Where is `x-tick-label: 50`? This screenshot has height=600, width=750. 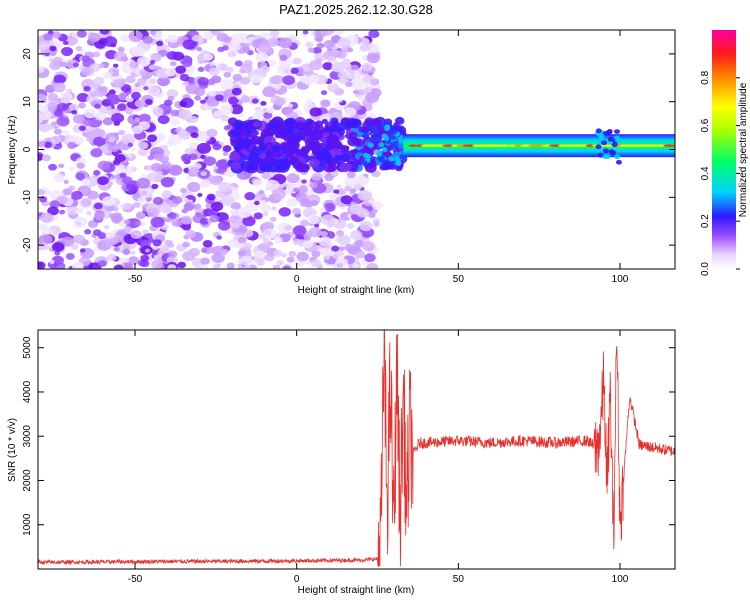 x-tick-label: 50 is located at coordinates (459, 579).